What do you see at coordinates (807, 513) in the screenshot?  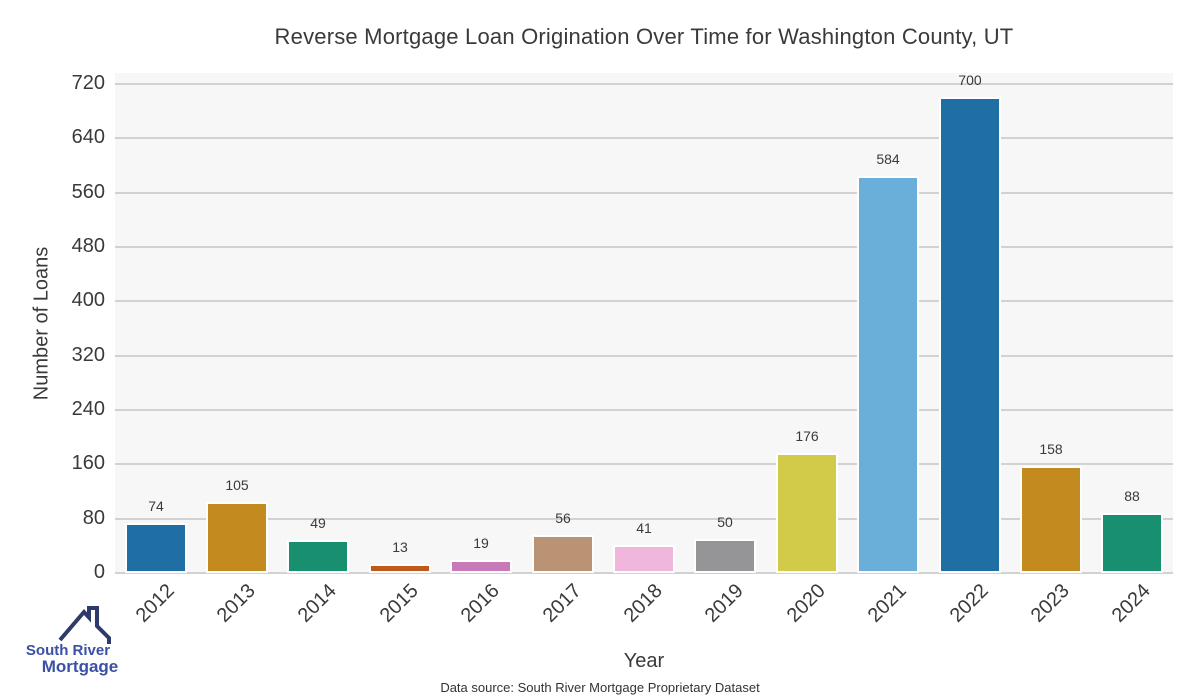 I see `bar-2020` at bounding box center [807, 513].